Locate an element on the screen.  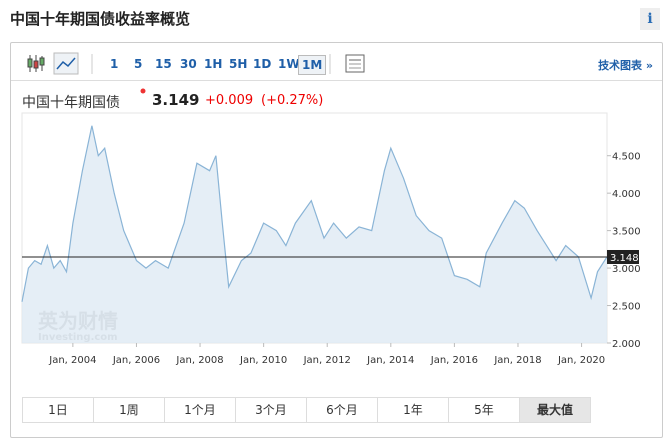
interval-button: 30 is located at coordinates (188, 64).